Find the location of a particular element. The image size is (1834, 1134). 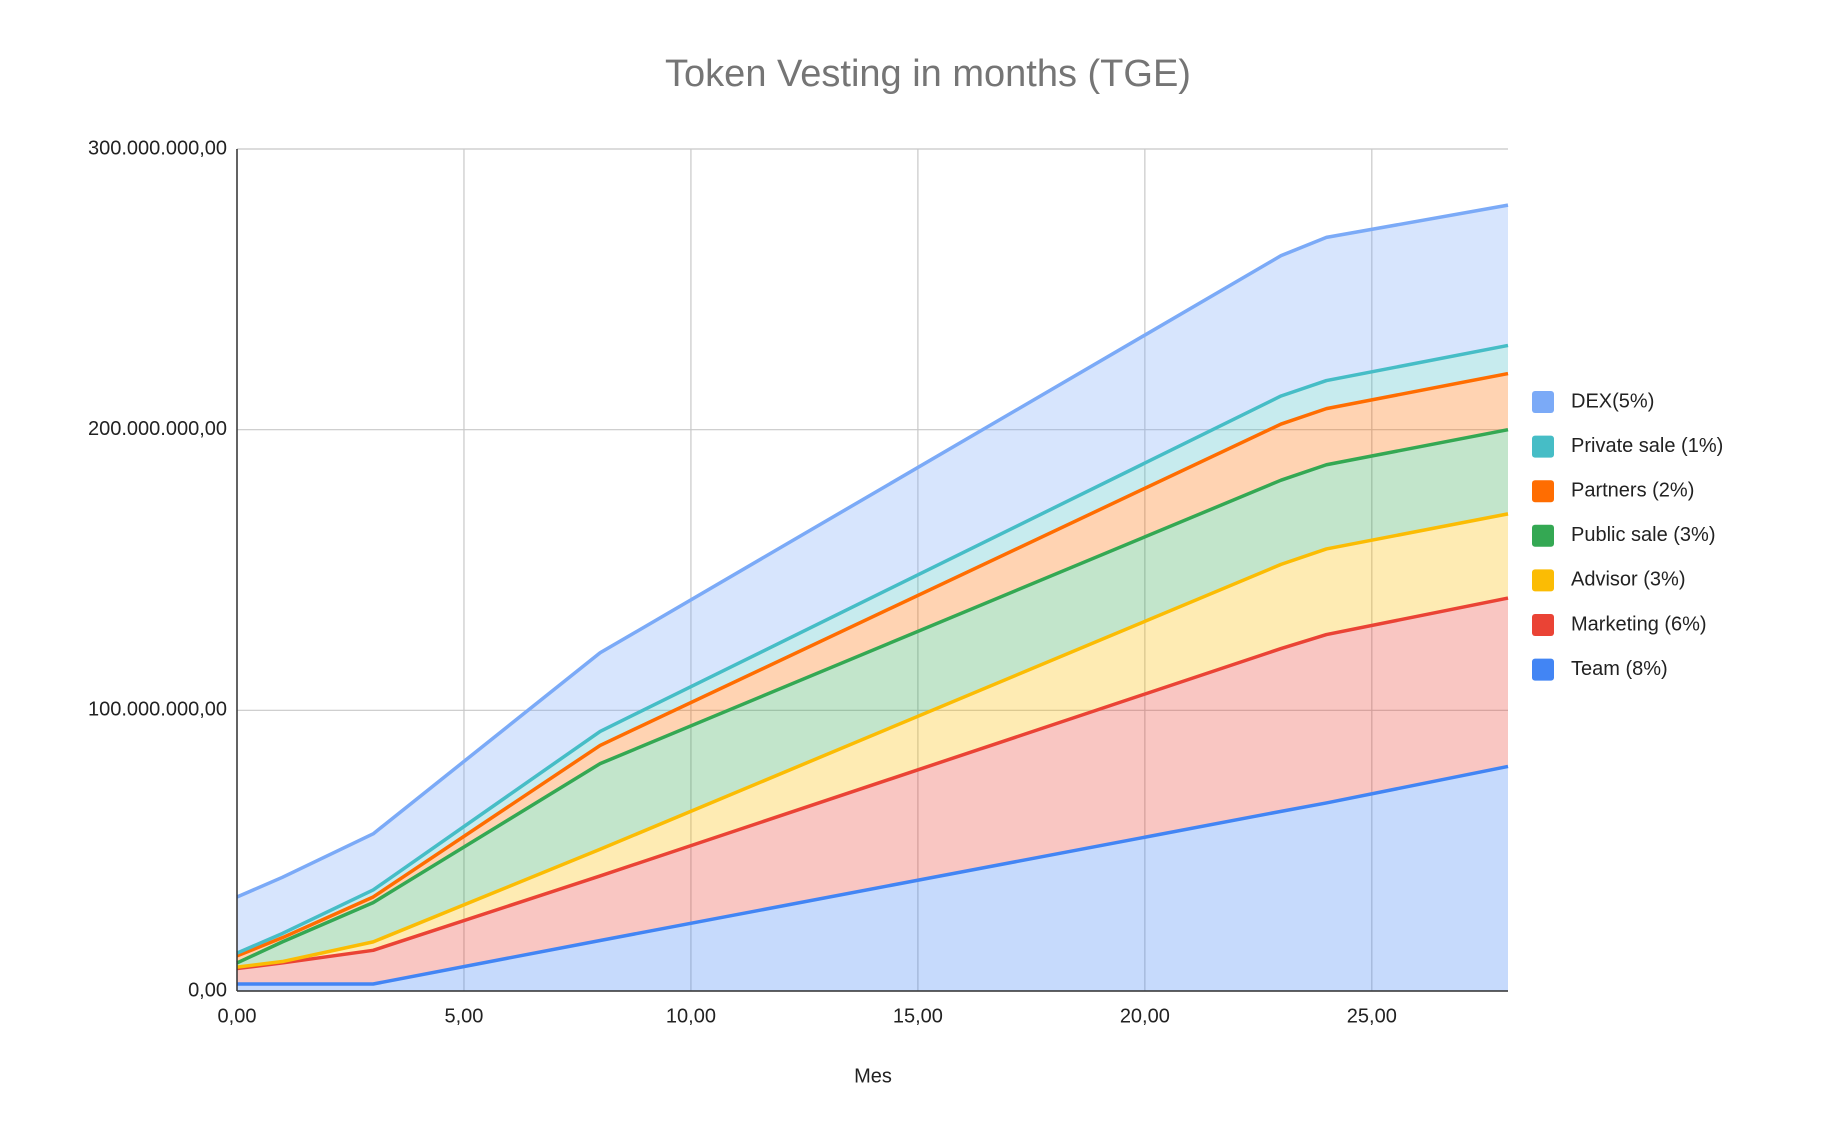

area is located at coordinates (872, 878).